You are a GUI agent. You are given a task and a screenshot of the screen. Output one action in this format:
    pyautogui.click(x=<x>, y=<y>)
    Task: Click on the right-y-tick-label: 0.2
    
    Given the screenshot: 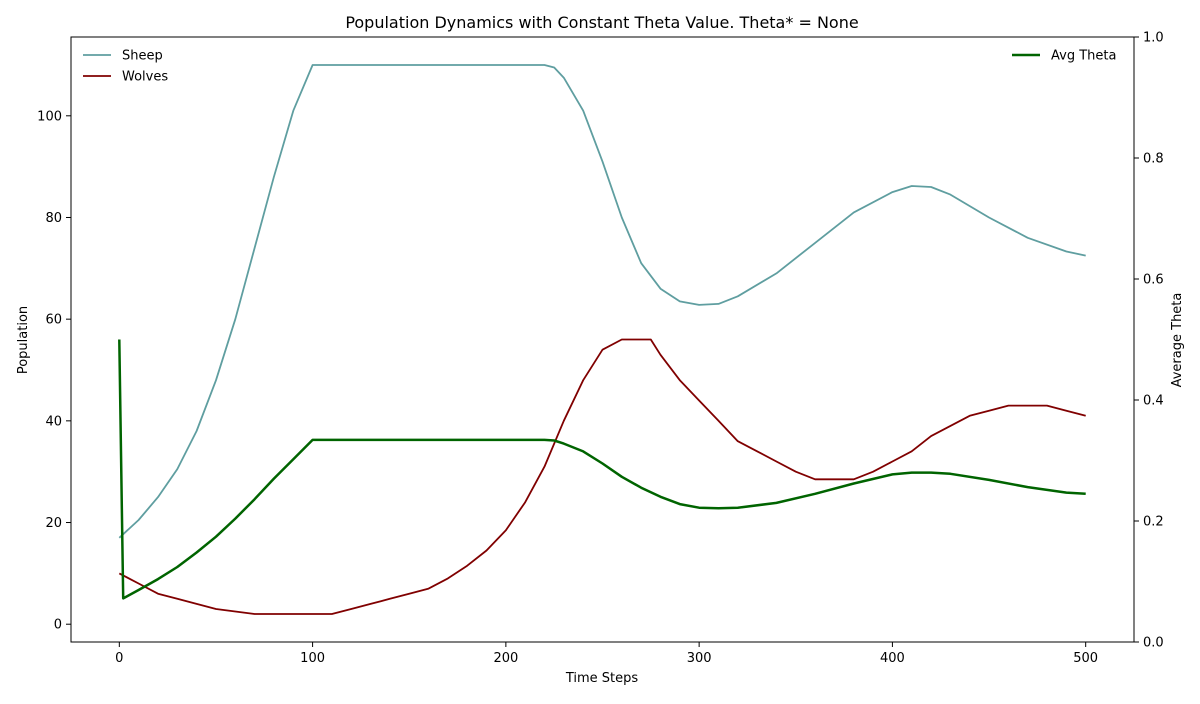 What is the action you would take?
    pyautogui.click(x=1153, y=522)
    